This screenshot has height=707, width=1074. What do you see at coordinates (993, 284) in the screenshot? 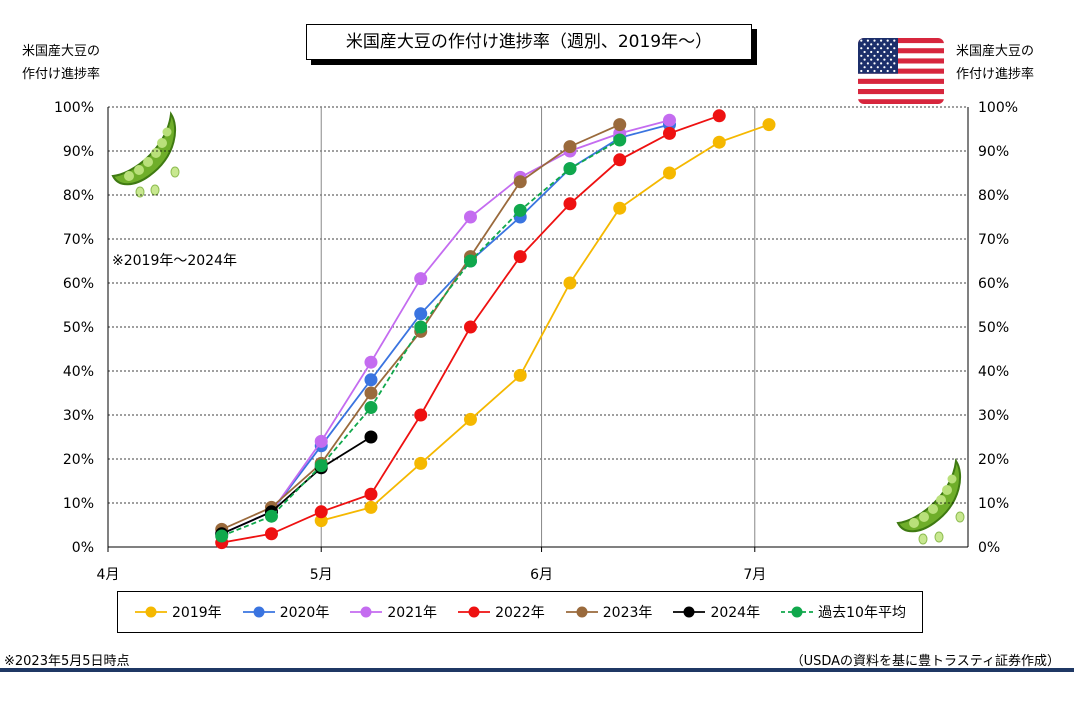
I see `y-tick-label-right: 60%` at bounding box center [993, 284].